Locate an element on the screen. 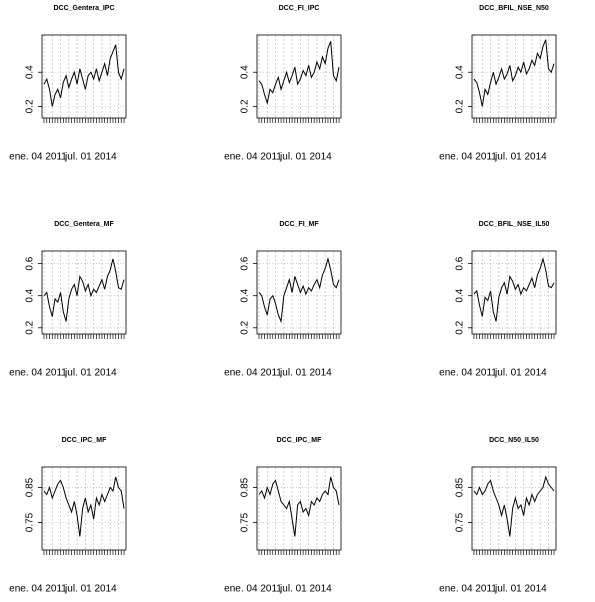 The height and width of the screenshot is (602, 595). chart-title: DCC_FI_MF is located at coordinates (299, 224).